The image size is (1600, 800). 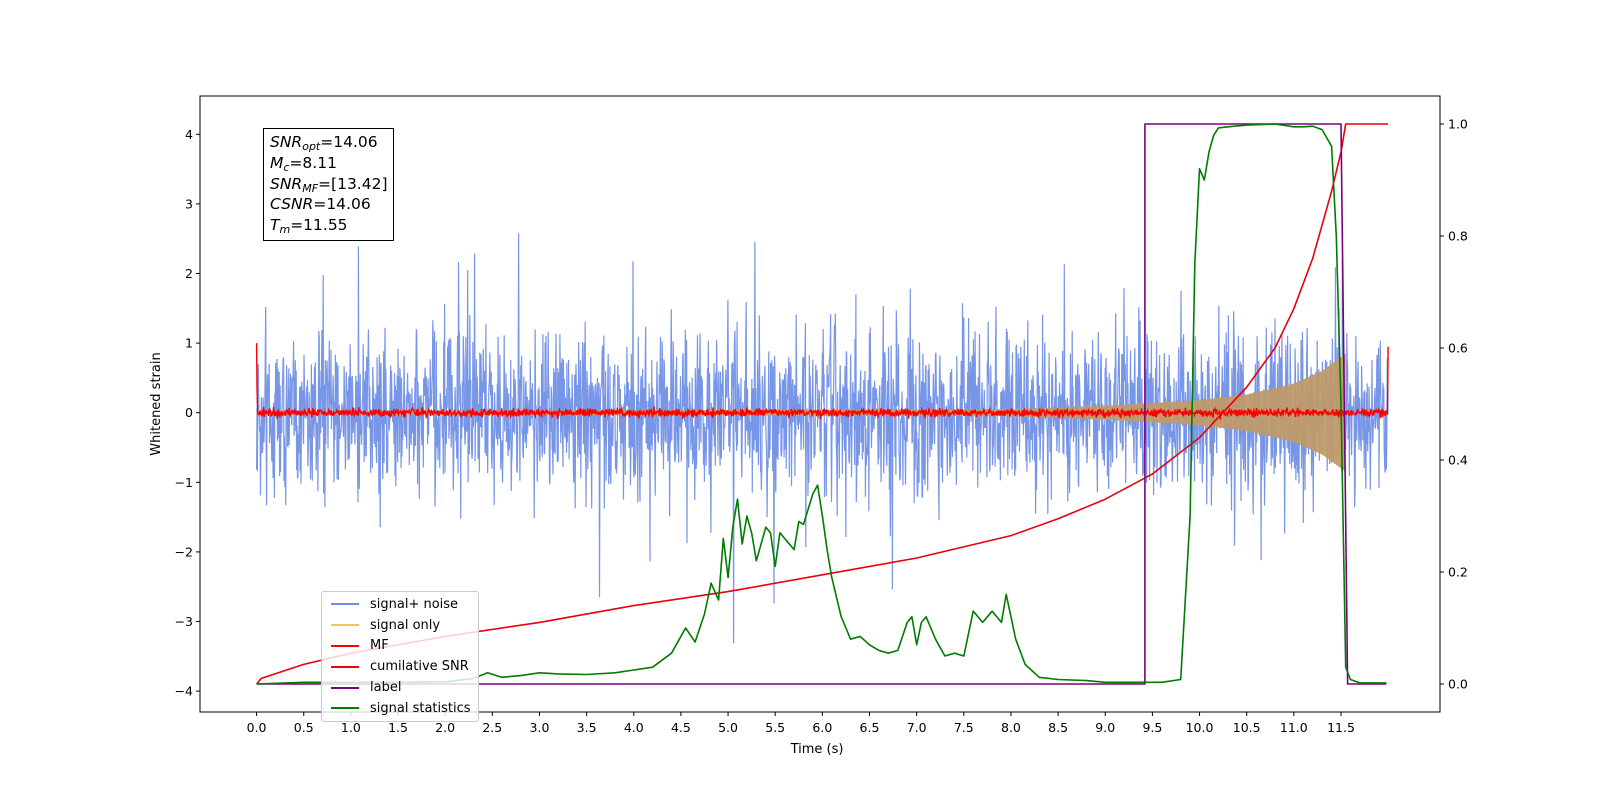 I want to click on x-tick-label: 7.0, so click(x=917, y=727).